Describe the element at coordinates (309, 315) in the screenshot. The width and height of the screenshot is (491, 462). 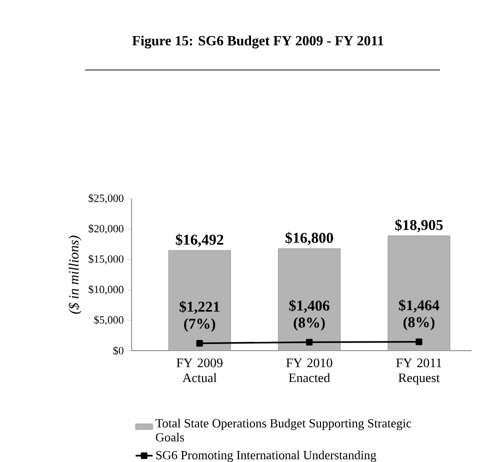
I see `data-label: $1,406 (8%)` at that location.